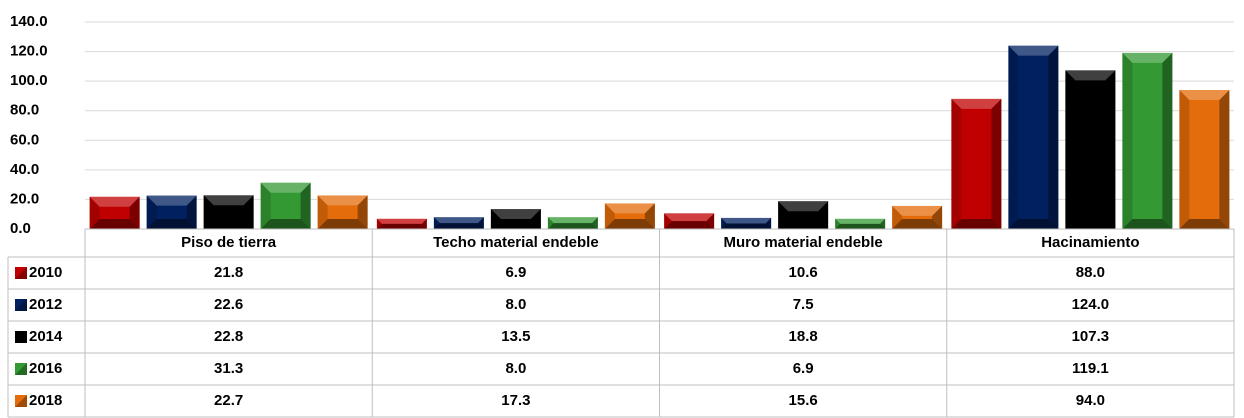  Describe the element at coordinates (803, 242) in the screenshot. I see `x-tick-label: Muro material endeble` at that location.